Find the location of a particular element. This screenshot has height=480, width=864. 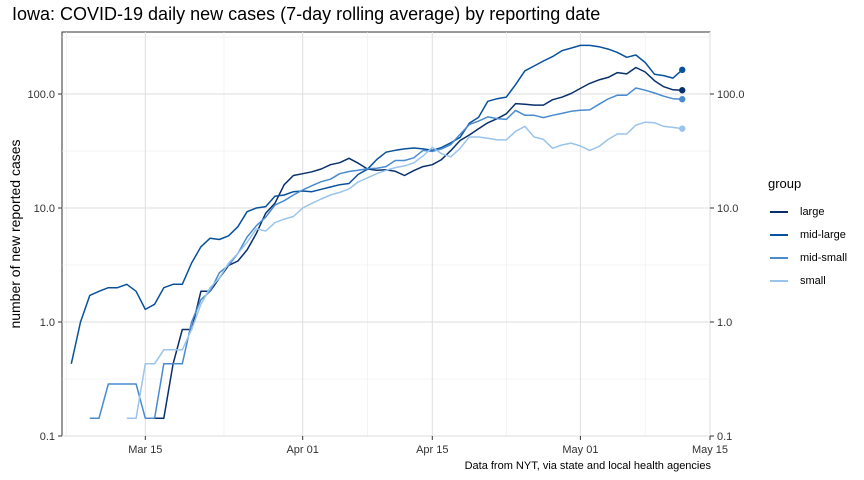

y-tick-label-right: 100.0 is located at coordinates (731, 95).